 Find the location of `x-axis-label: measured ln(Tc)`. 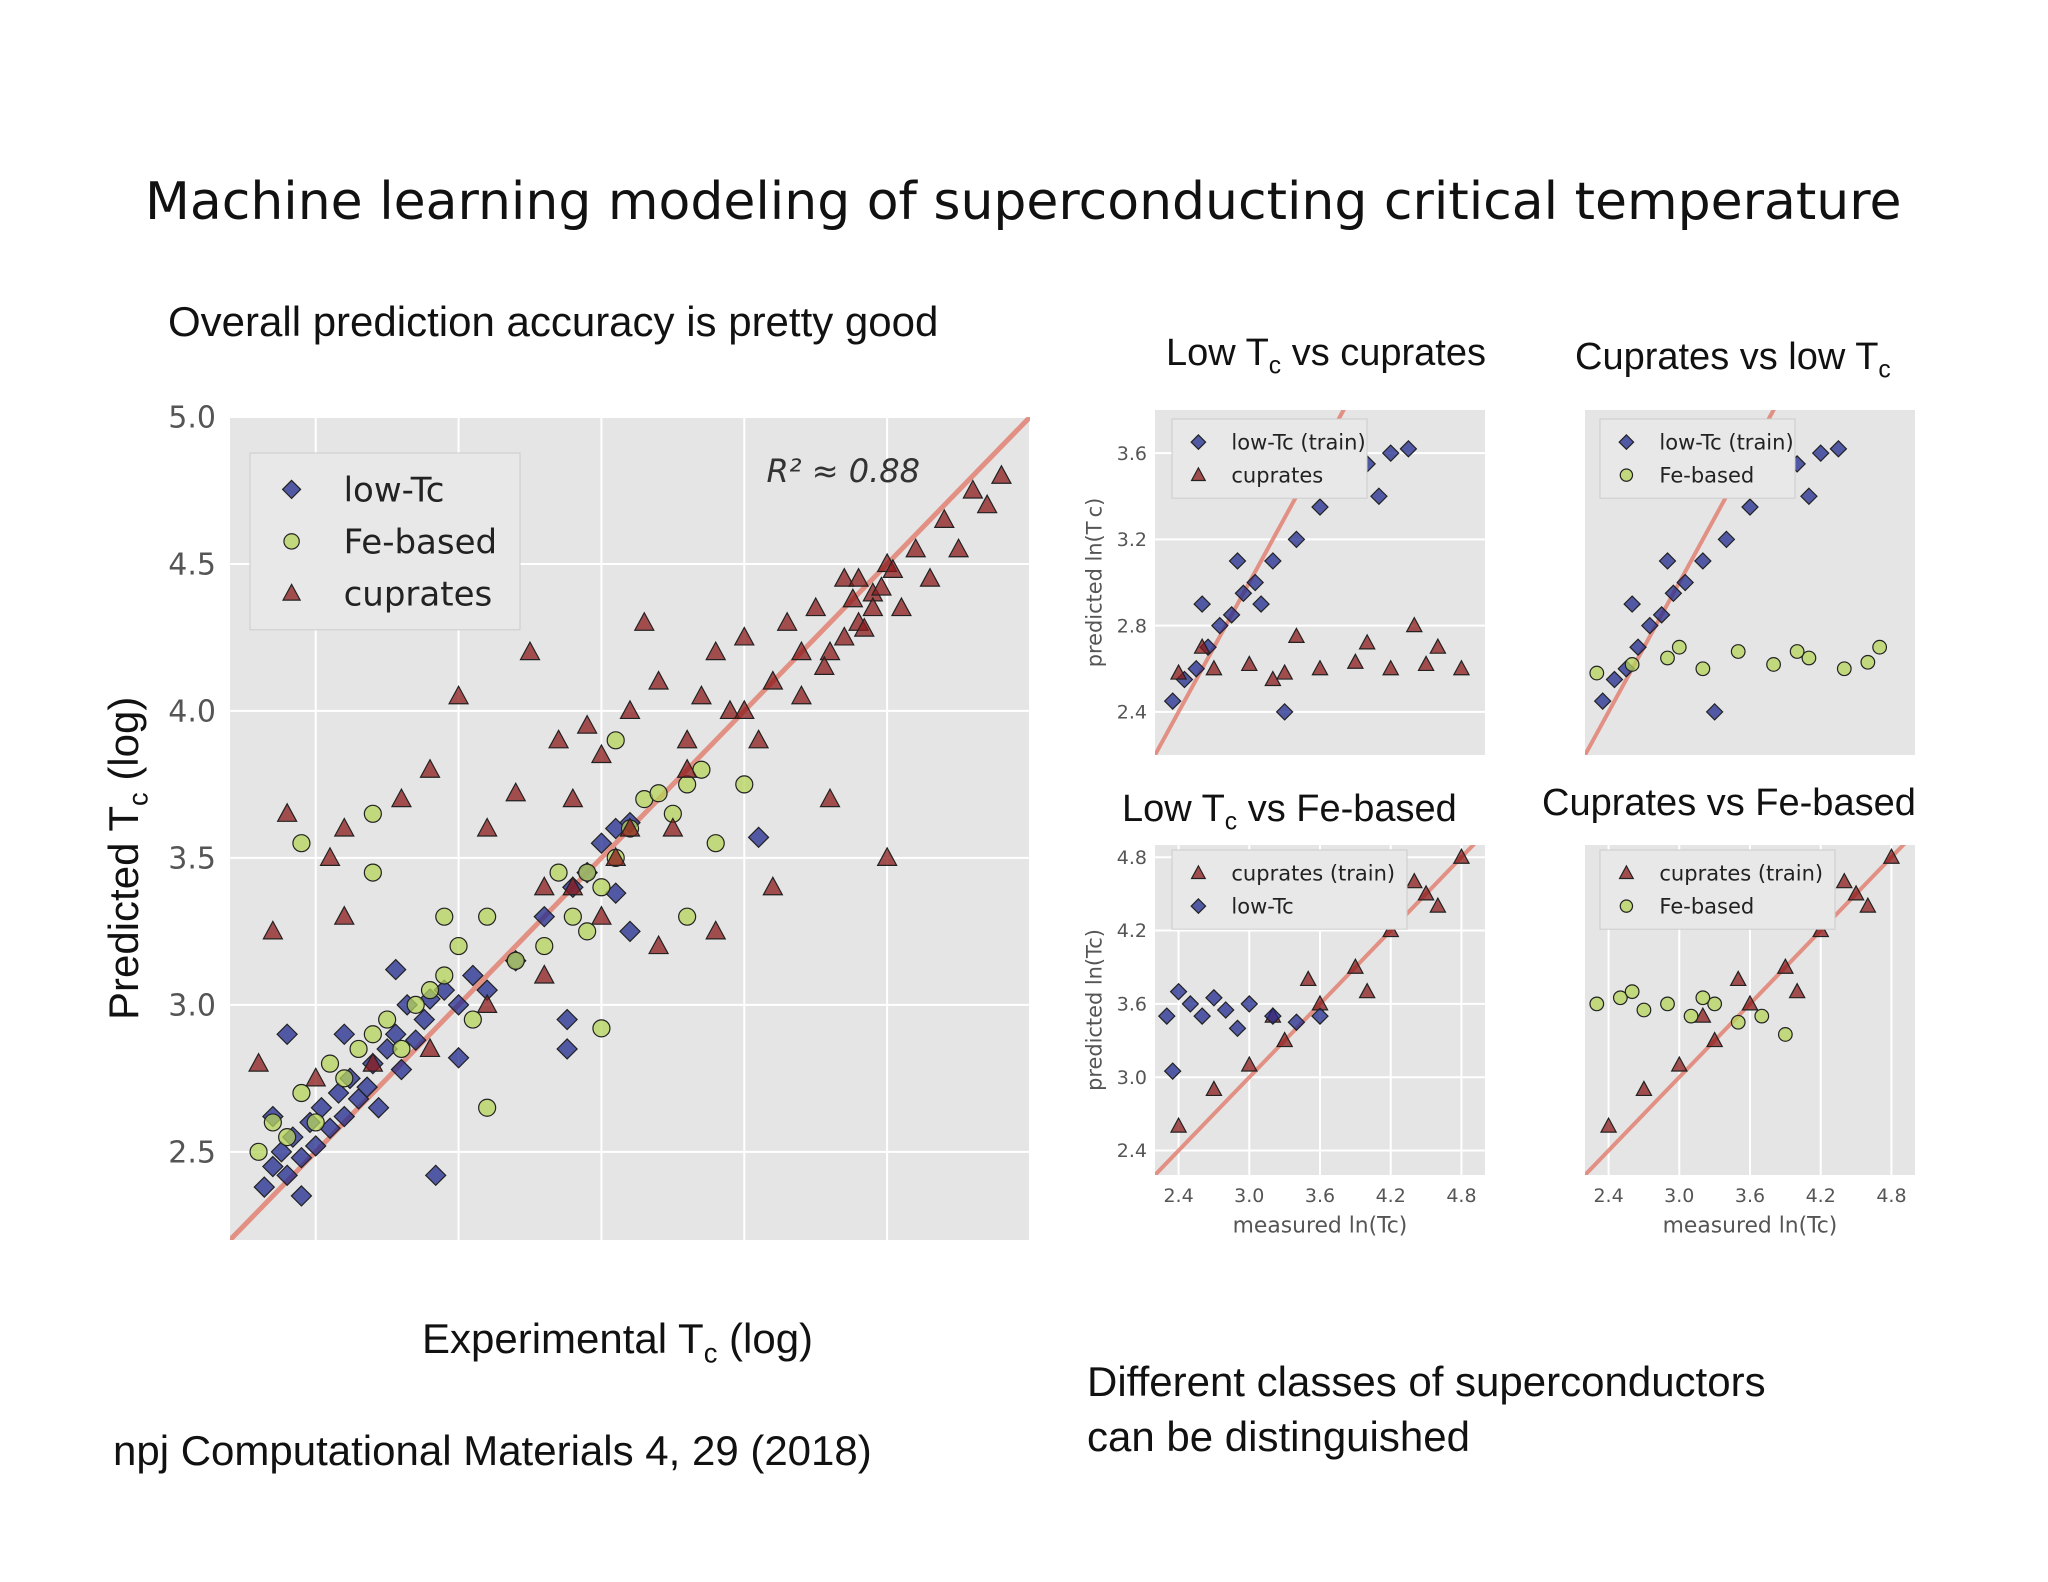

x-axis-label: measured ln(Tc) is located at coordinates (1320, 1225).